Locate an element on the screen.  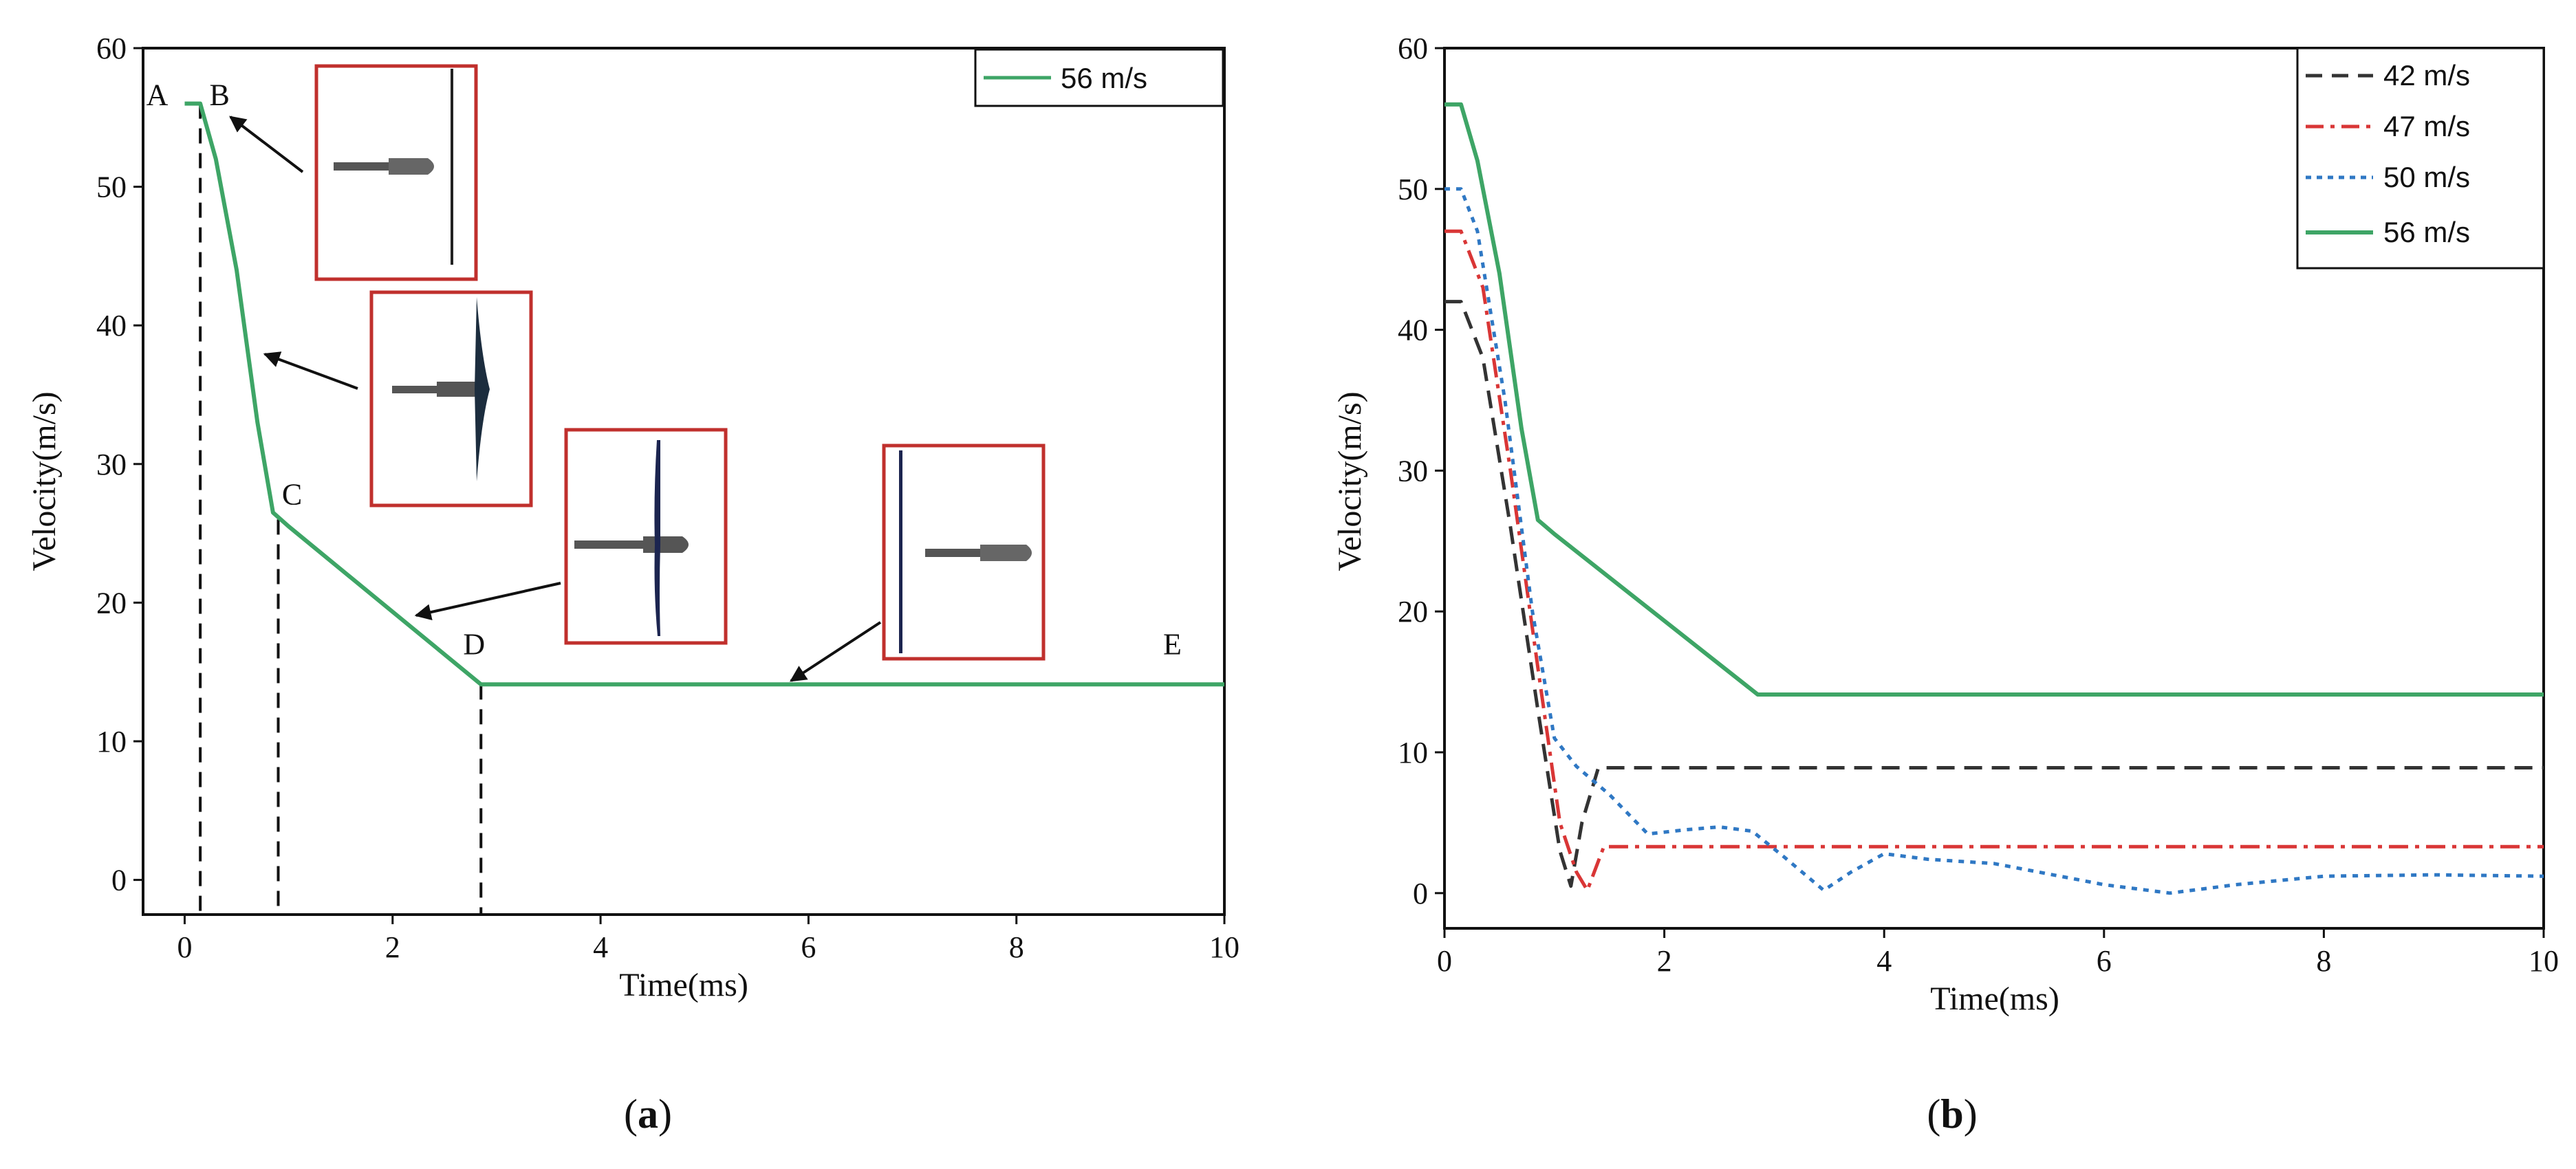
panel-b-y-tick-label-20: 20 is located at coordinates (1413, 612).